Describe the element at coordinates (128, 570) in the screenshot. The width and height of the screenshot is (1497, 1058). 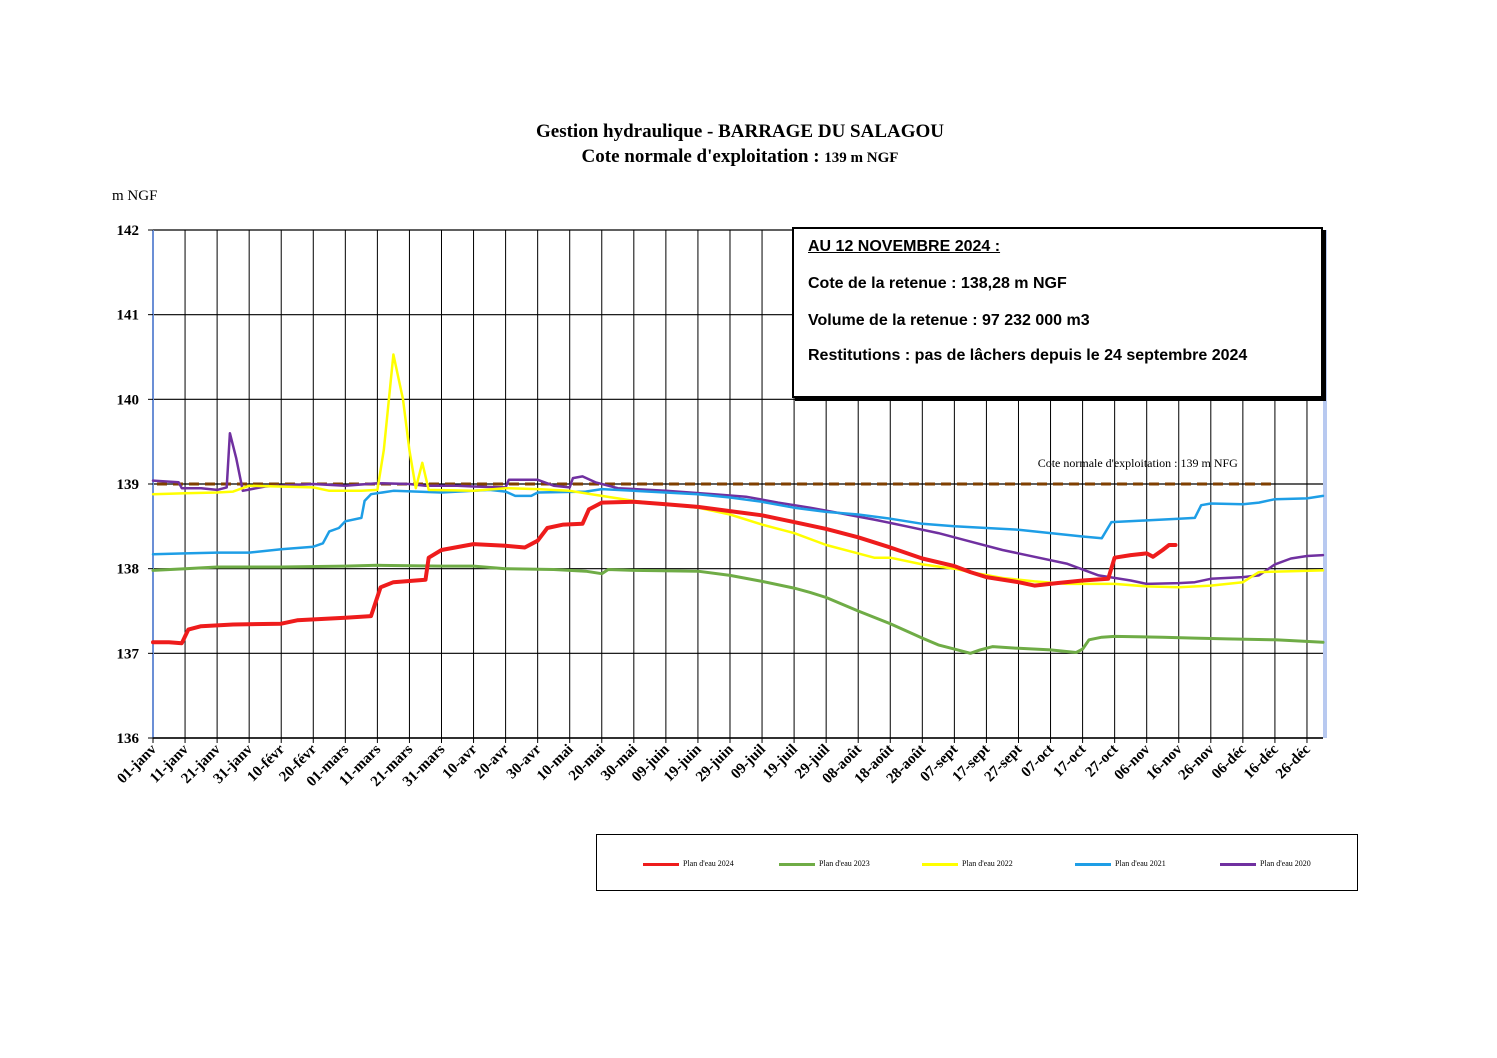
I see `y-tick-label: 138` at that location.